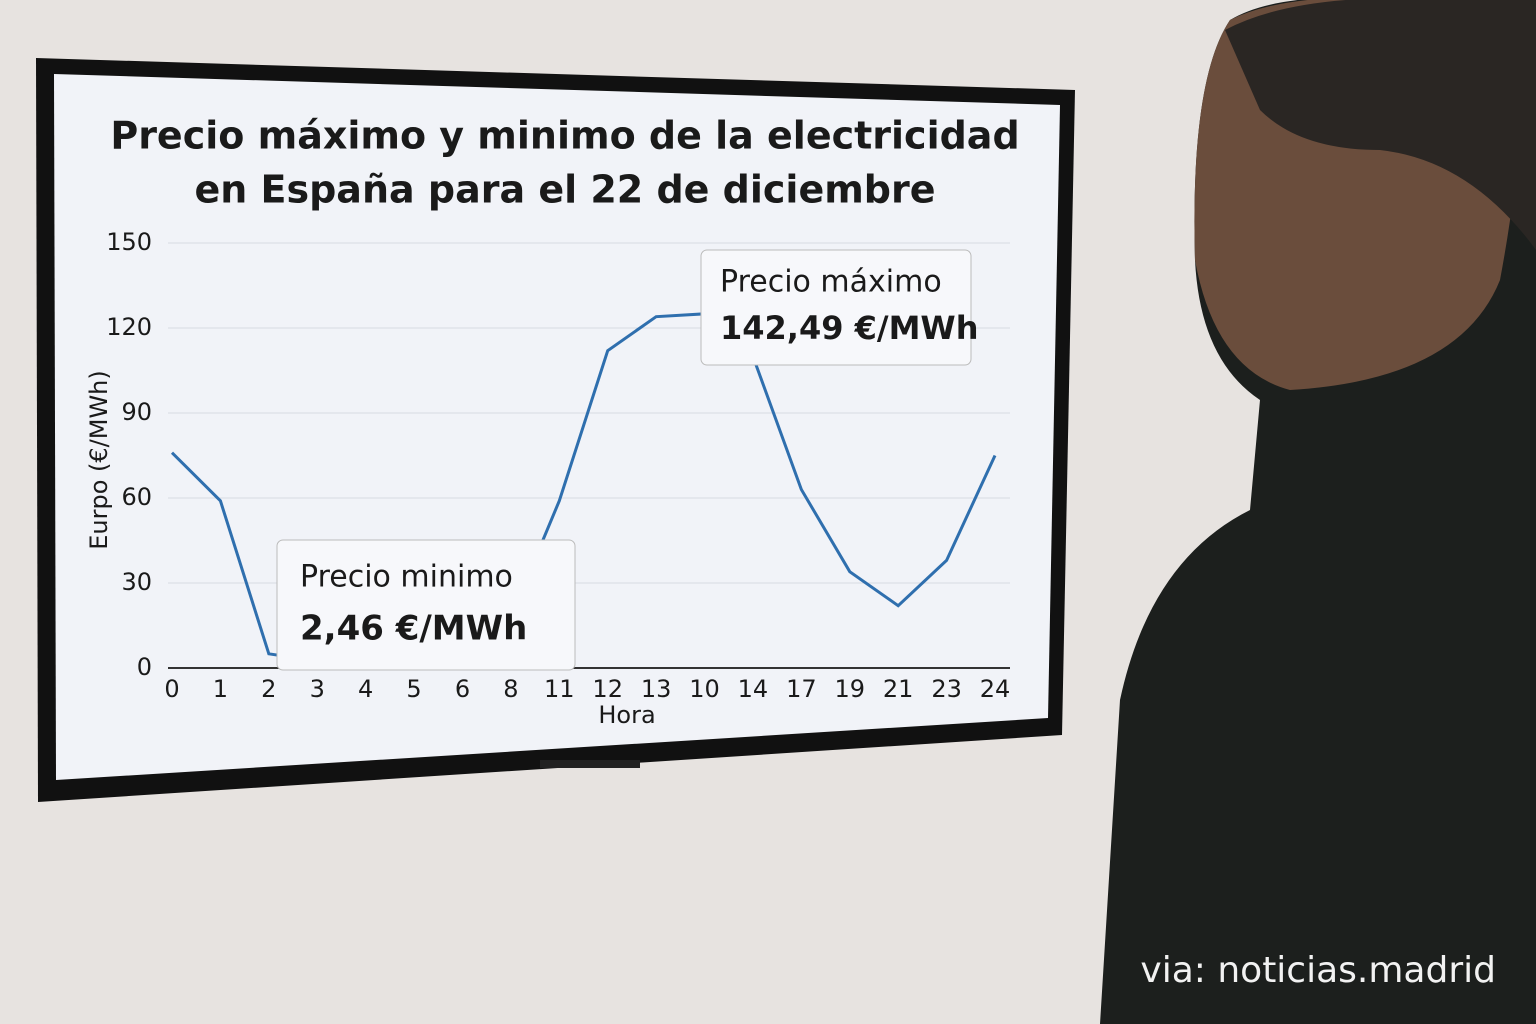 The height and width of the screenshot is (1024, 1536). What do you see at coordinates (462, 689) in the screenshot?
I see `x-tick-label: 6` at bounding box center [462, 689].